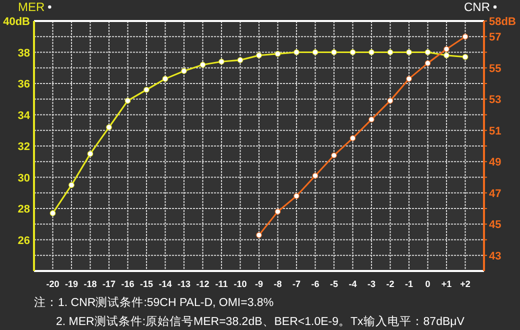  Describe the element at coordinates (371, 284) in the screenshot. I see `x-tick-label: -3` at that location.